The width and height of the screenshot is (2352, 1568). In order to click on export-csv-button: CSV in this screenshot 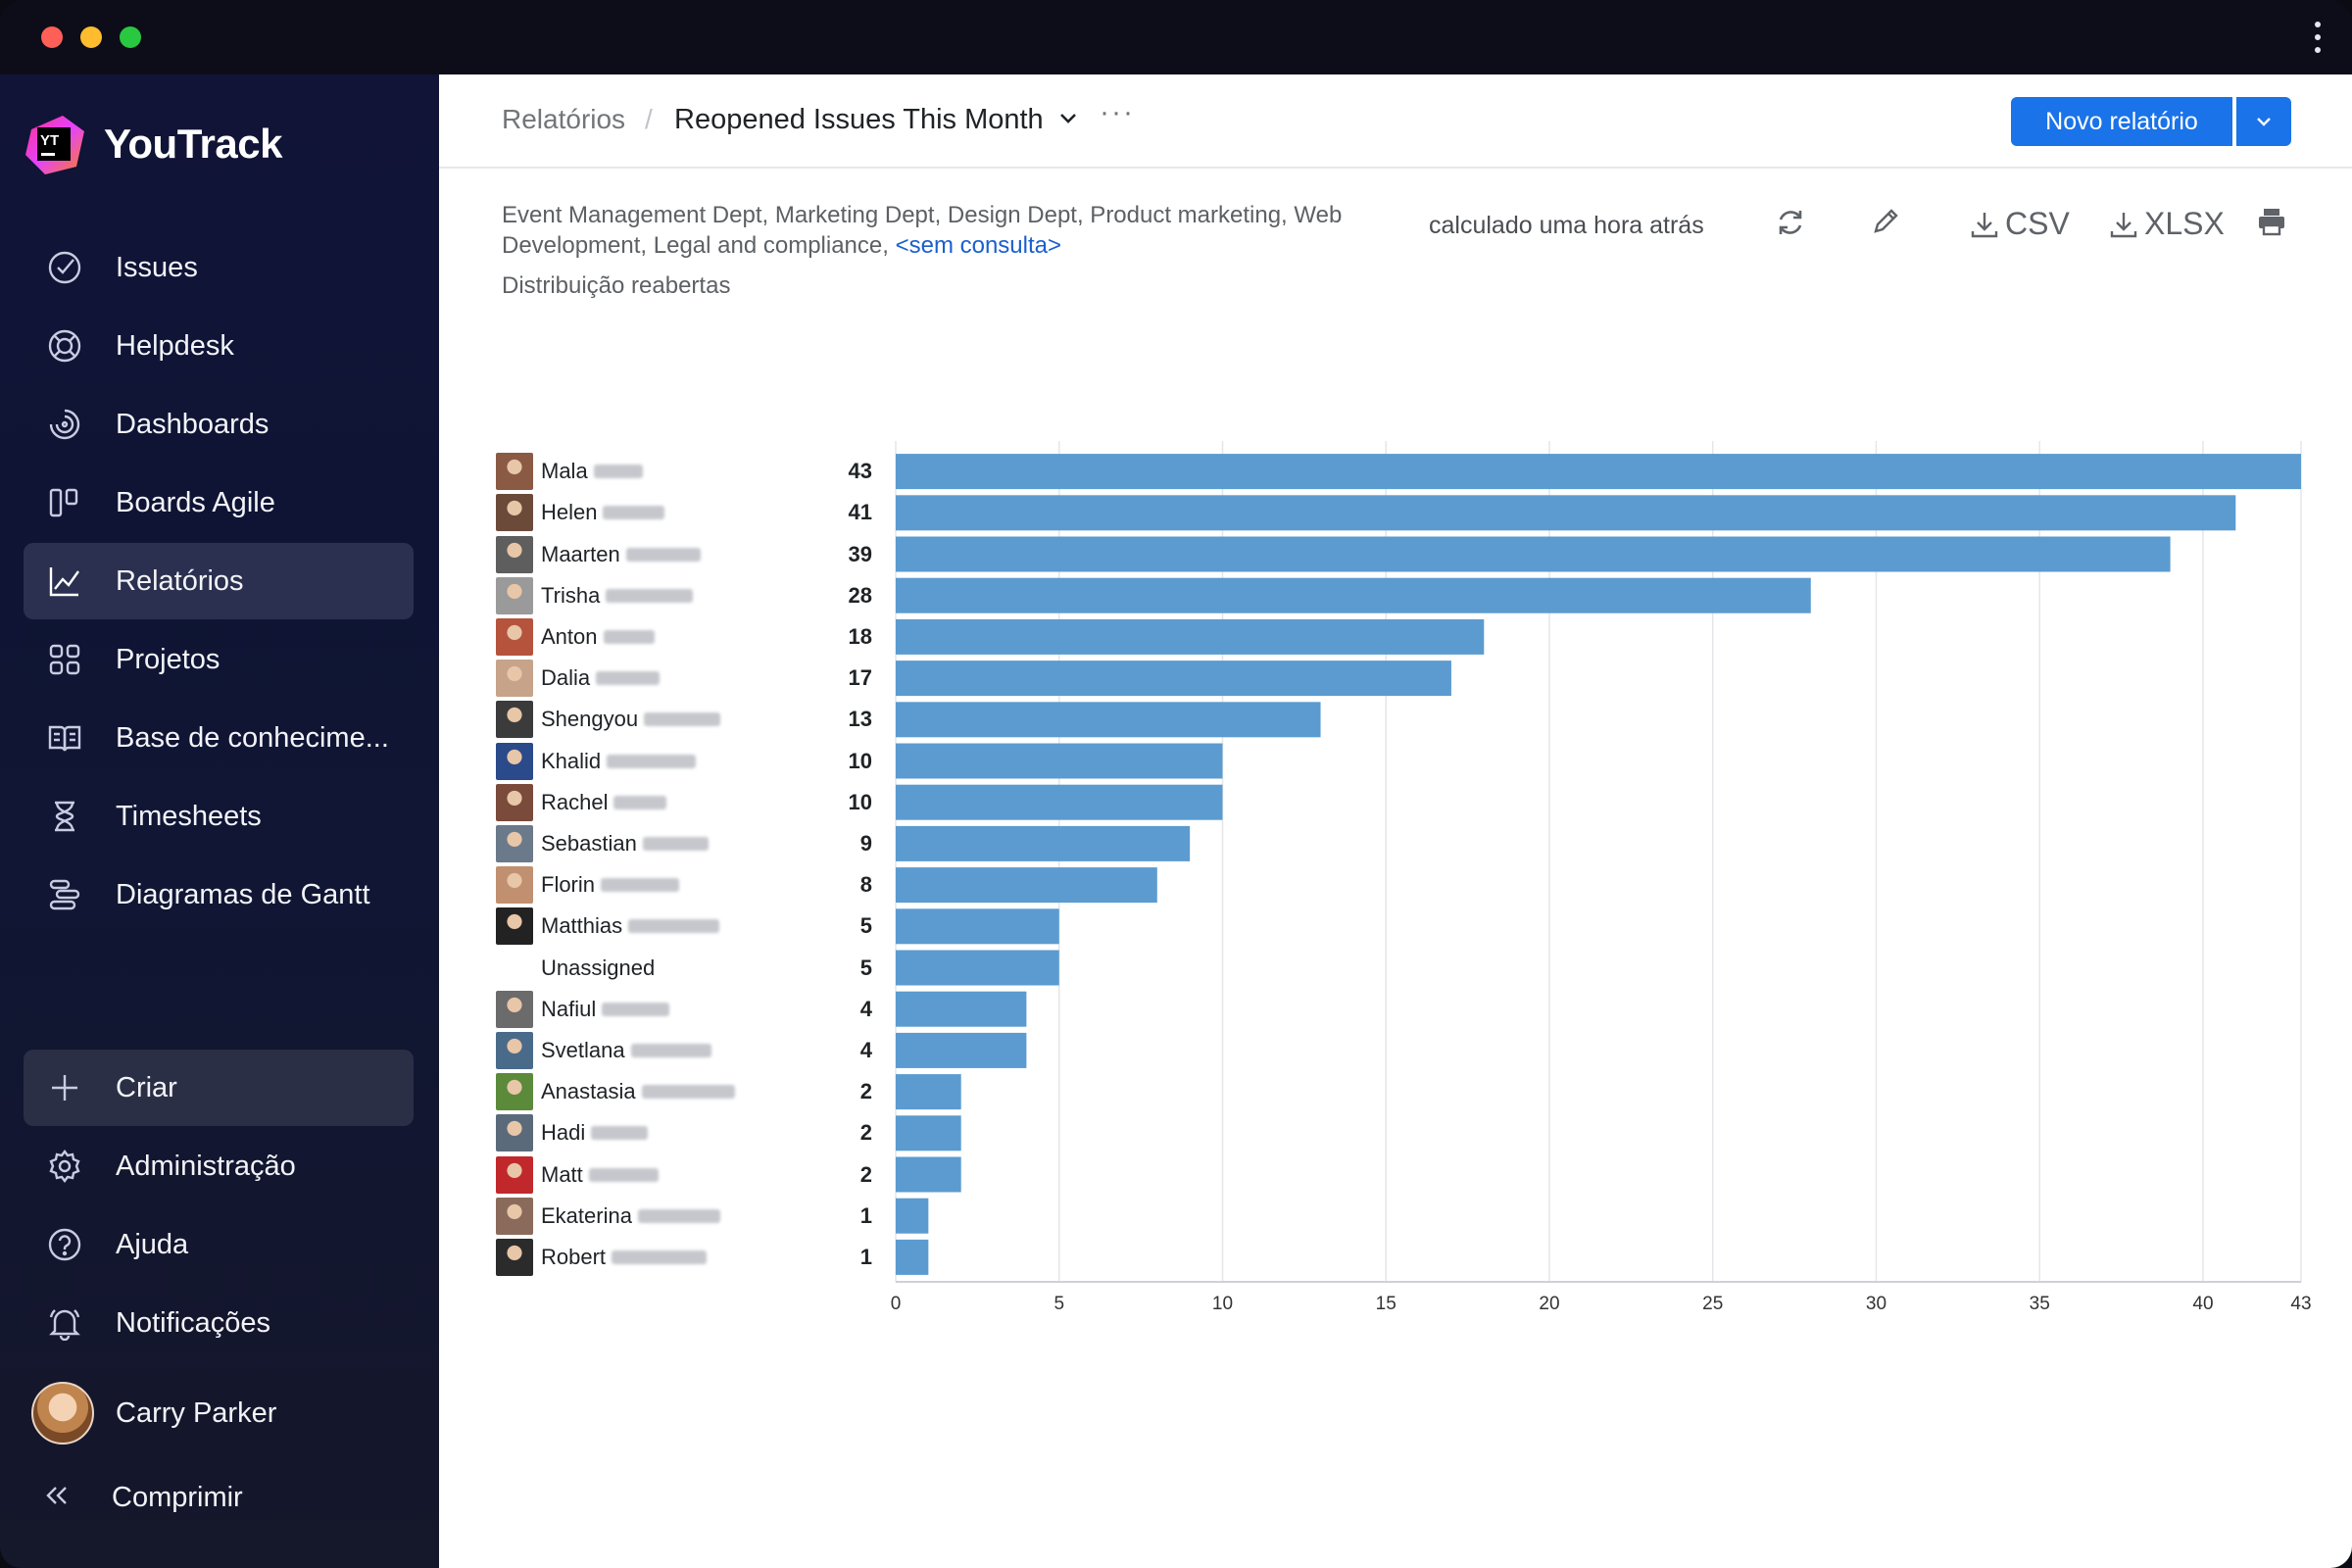, I will do `click(2020, 224)`.